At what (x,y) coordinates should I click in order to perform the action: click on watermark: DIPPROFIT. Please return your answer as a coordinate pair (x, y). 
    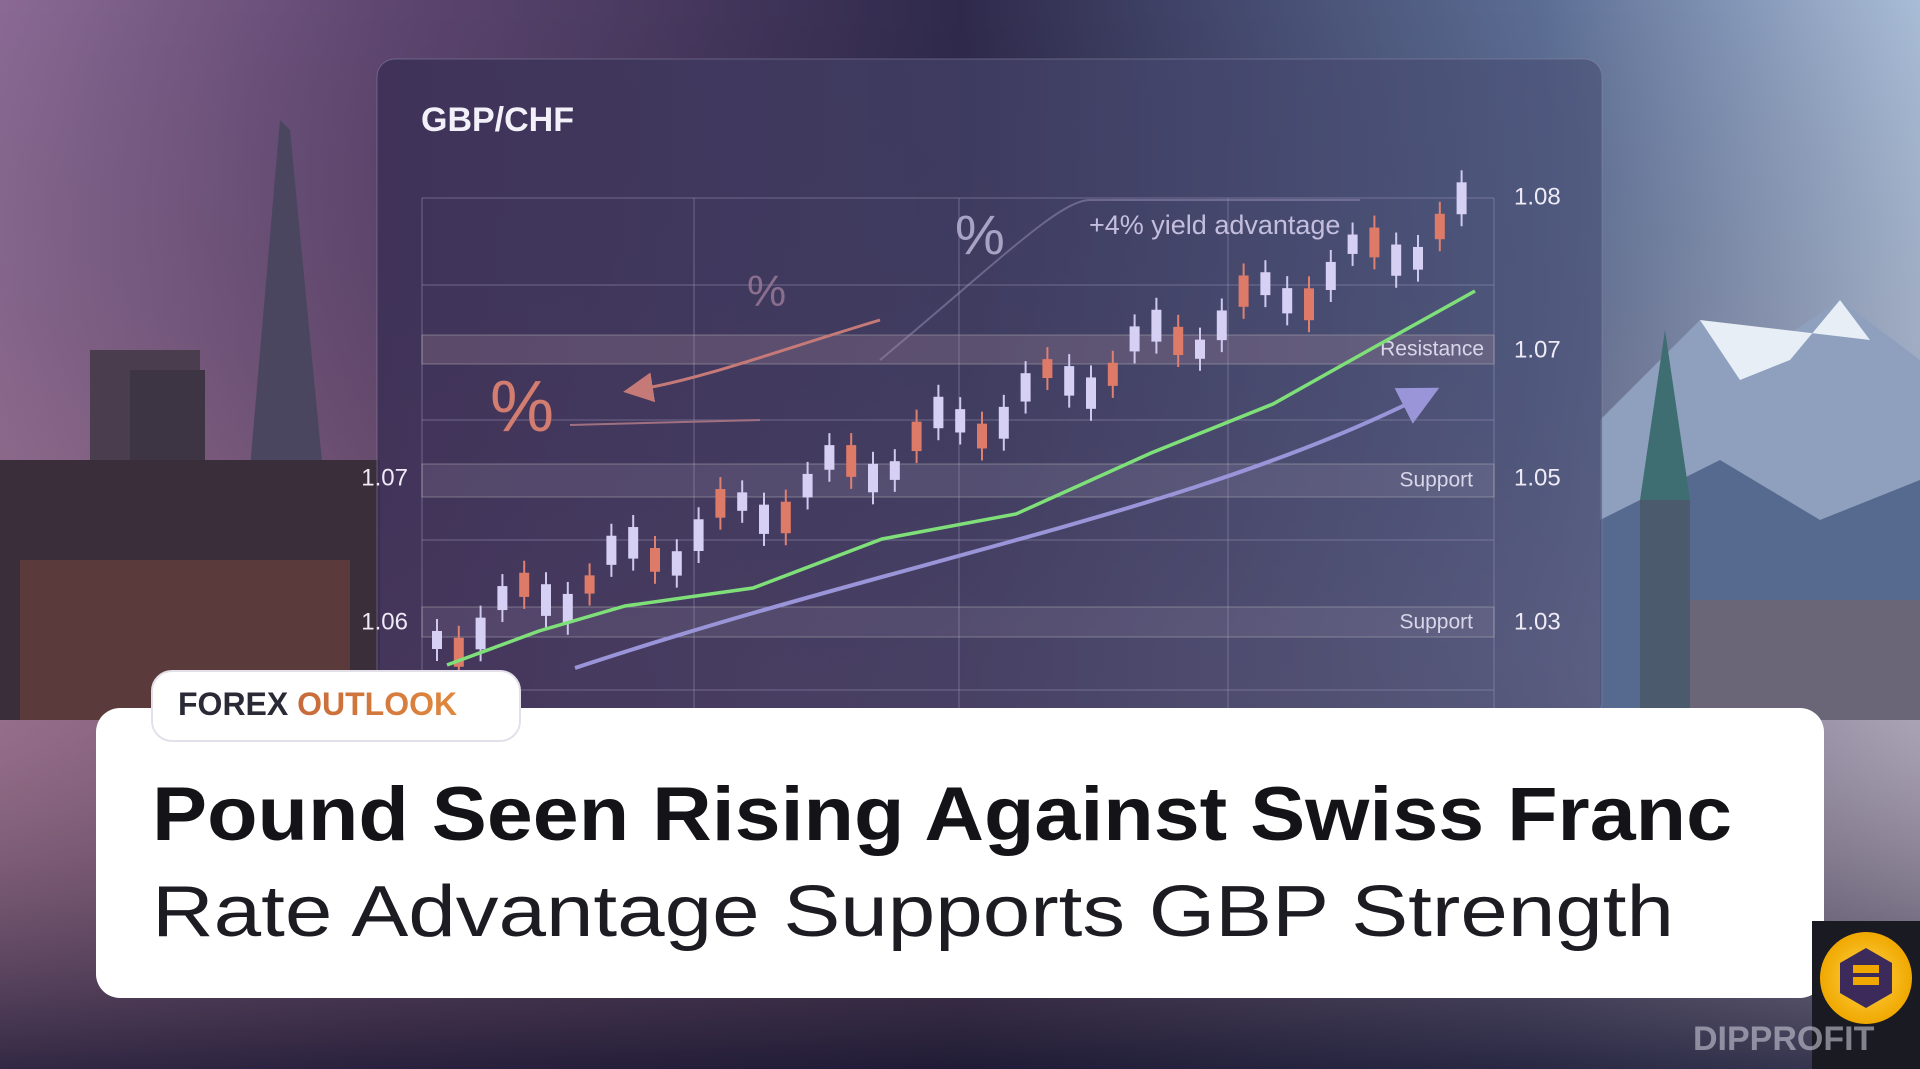
    Looking at the image, I should click on (1784, 1039).